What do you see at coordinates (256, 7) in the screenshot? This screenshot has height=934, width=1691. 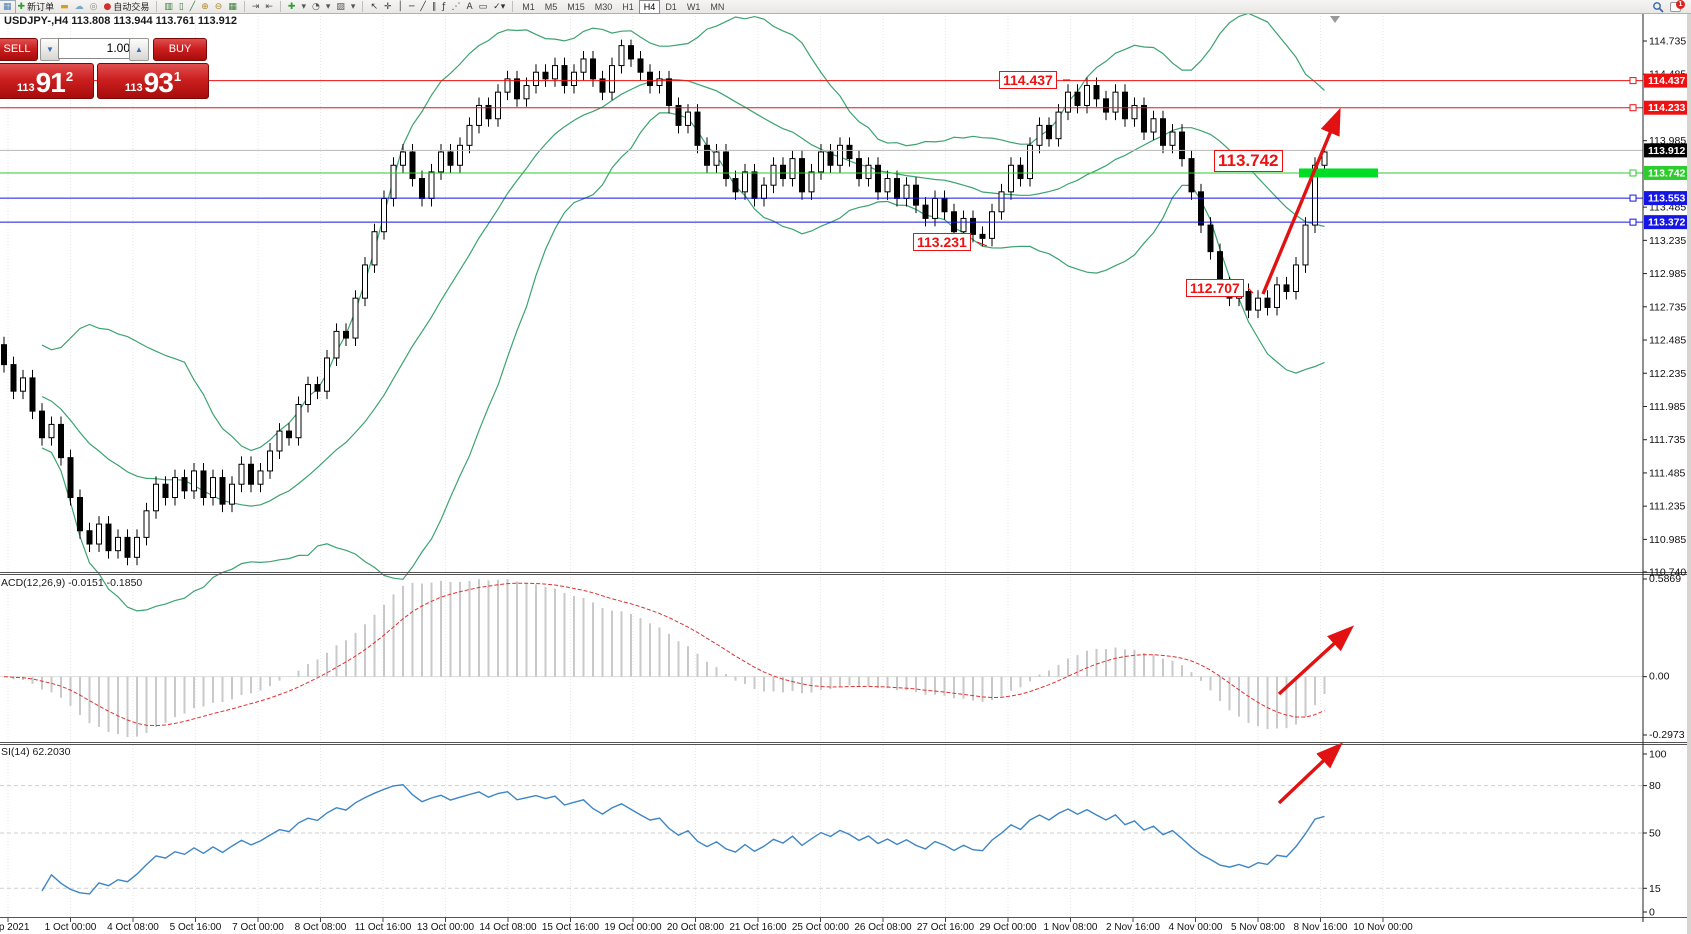 I see `auto-scroll-icon: ⇥` at bounding box center [256, 7].